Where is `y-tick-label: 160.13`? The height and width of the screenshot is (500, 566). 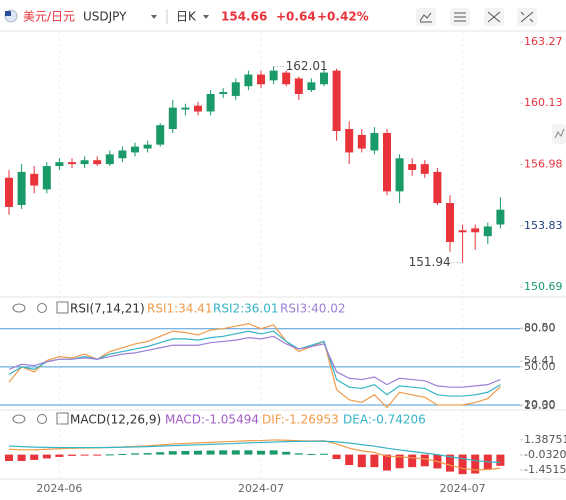
y-tick-label: 160.13 is located at coordinates (543, 102).